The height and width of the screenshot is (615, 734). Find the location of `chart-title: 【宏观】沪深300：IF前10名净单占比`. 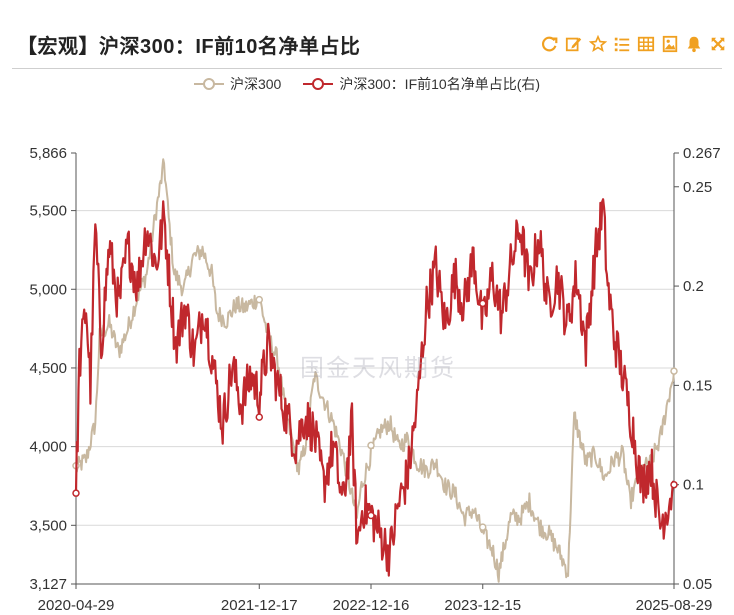

chart-title: 【宏观】沪深300：IF前10名净单占比 is located at coordinates (189, 47).